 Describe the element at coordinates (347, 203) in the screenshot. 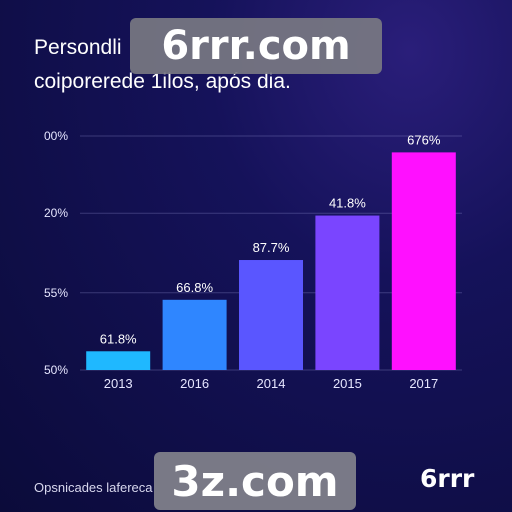

I see `data-label: 41.8%` at that location.